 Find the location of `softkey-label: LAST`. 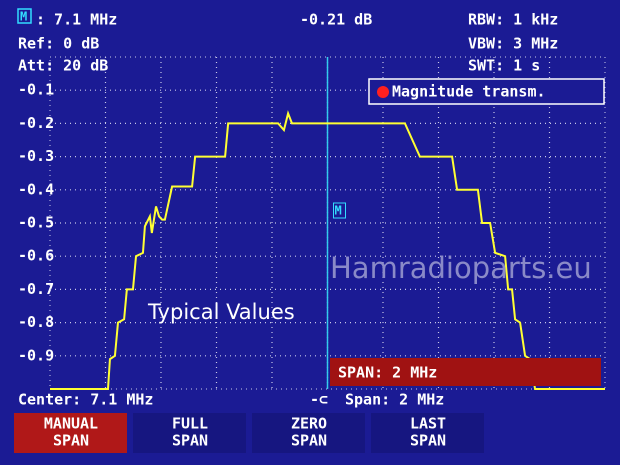

softkey-label: LAST is located at coordinates (428, 424).